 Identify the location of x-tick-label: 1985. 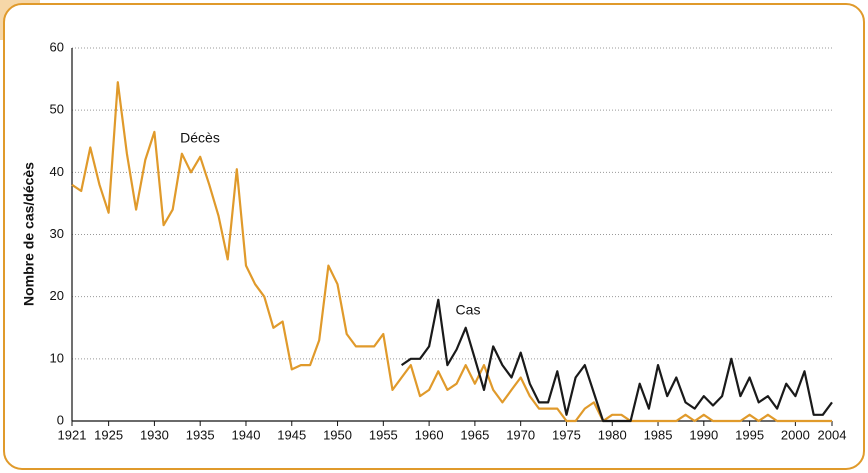
(658, 434).